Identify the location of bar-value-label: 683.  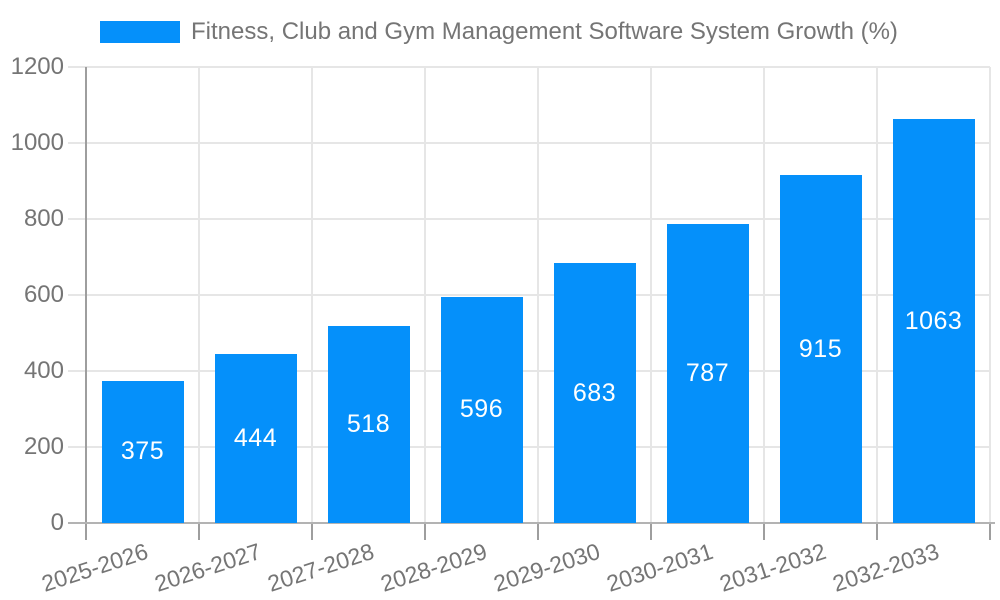
(594, 392).